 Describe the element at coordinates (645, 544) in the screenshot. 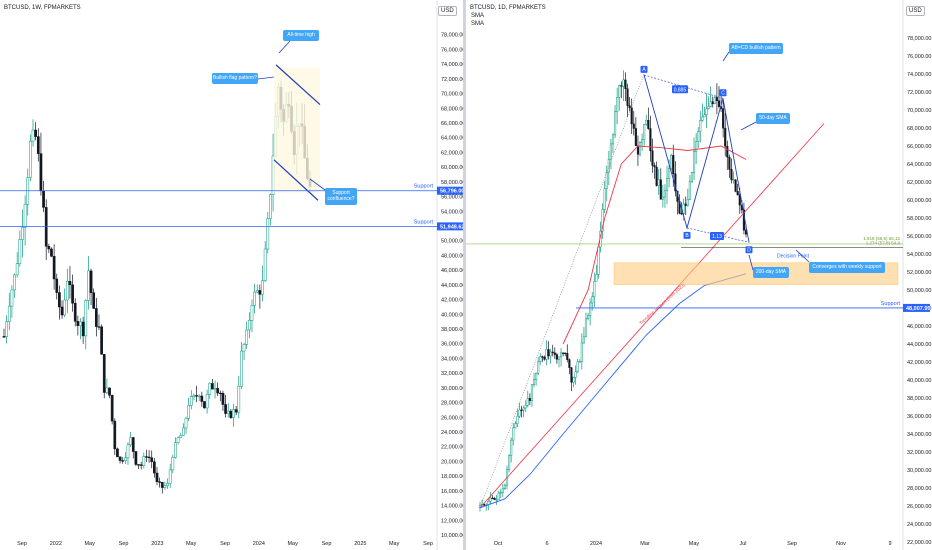

I see `x-tick-label: Mar` at that location.